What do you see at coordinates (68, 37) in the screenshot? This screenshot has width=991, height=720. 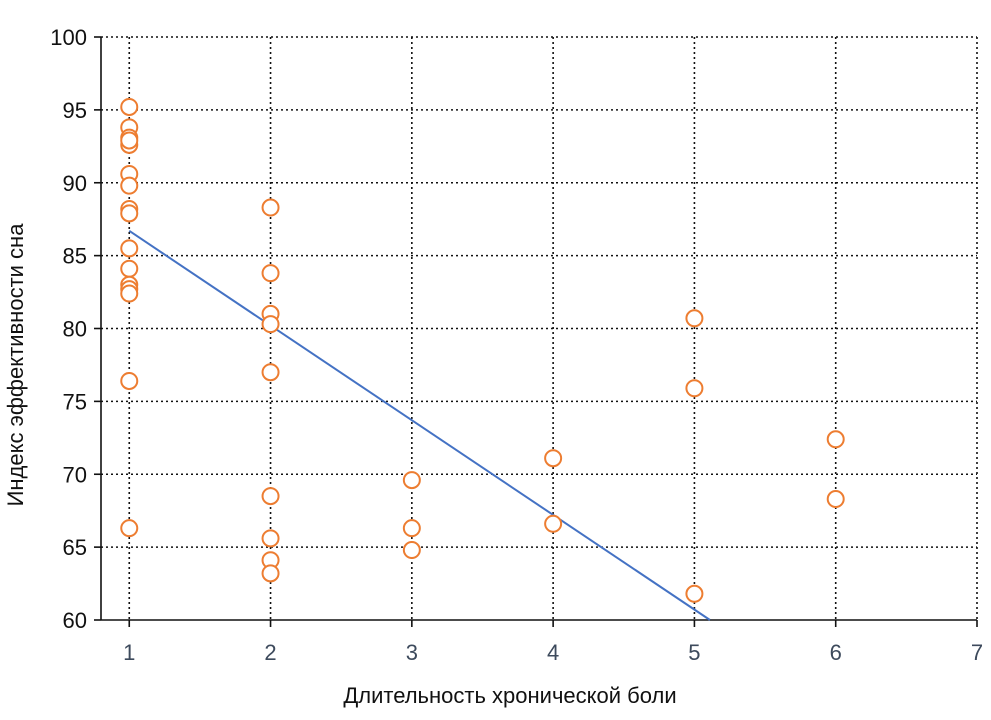 I see `y-tick-label: 100` at bounding box center [68, 37].